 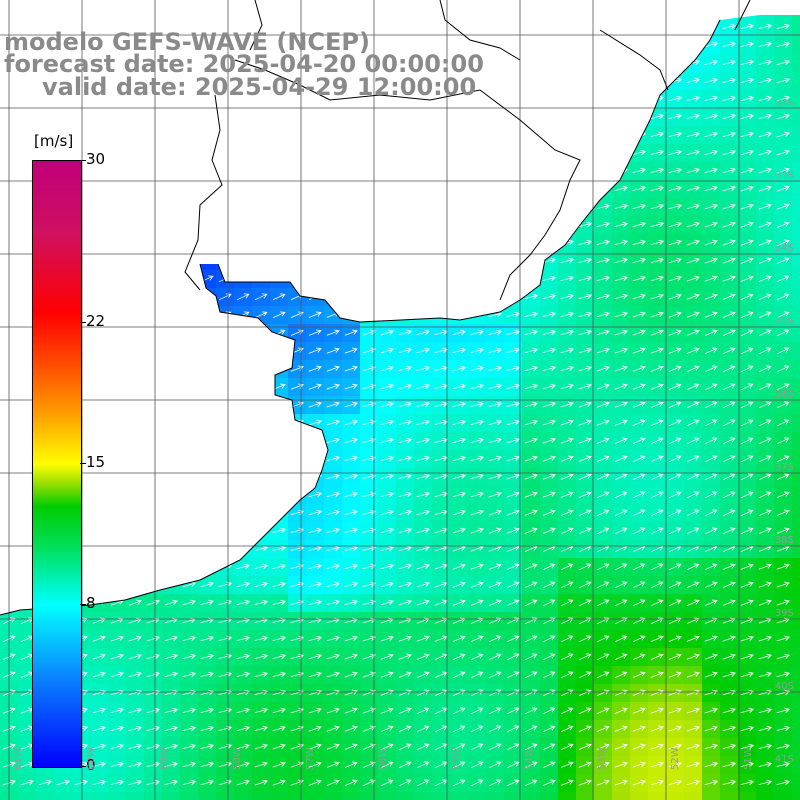 I want to click on colorbar-tick, so click(x=83, y=766).